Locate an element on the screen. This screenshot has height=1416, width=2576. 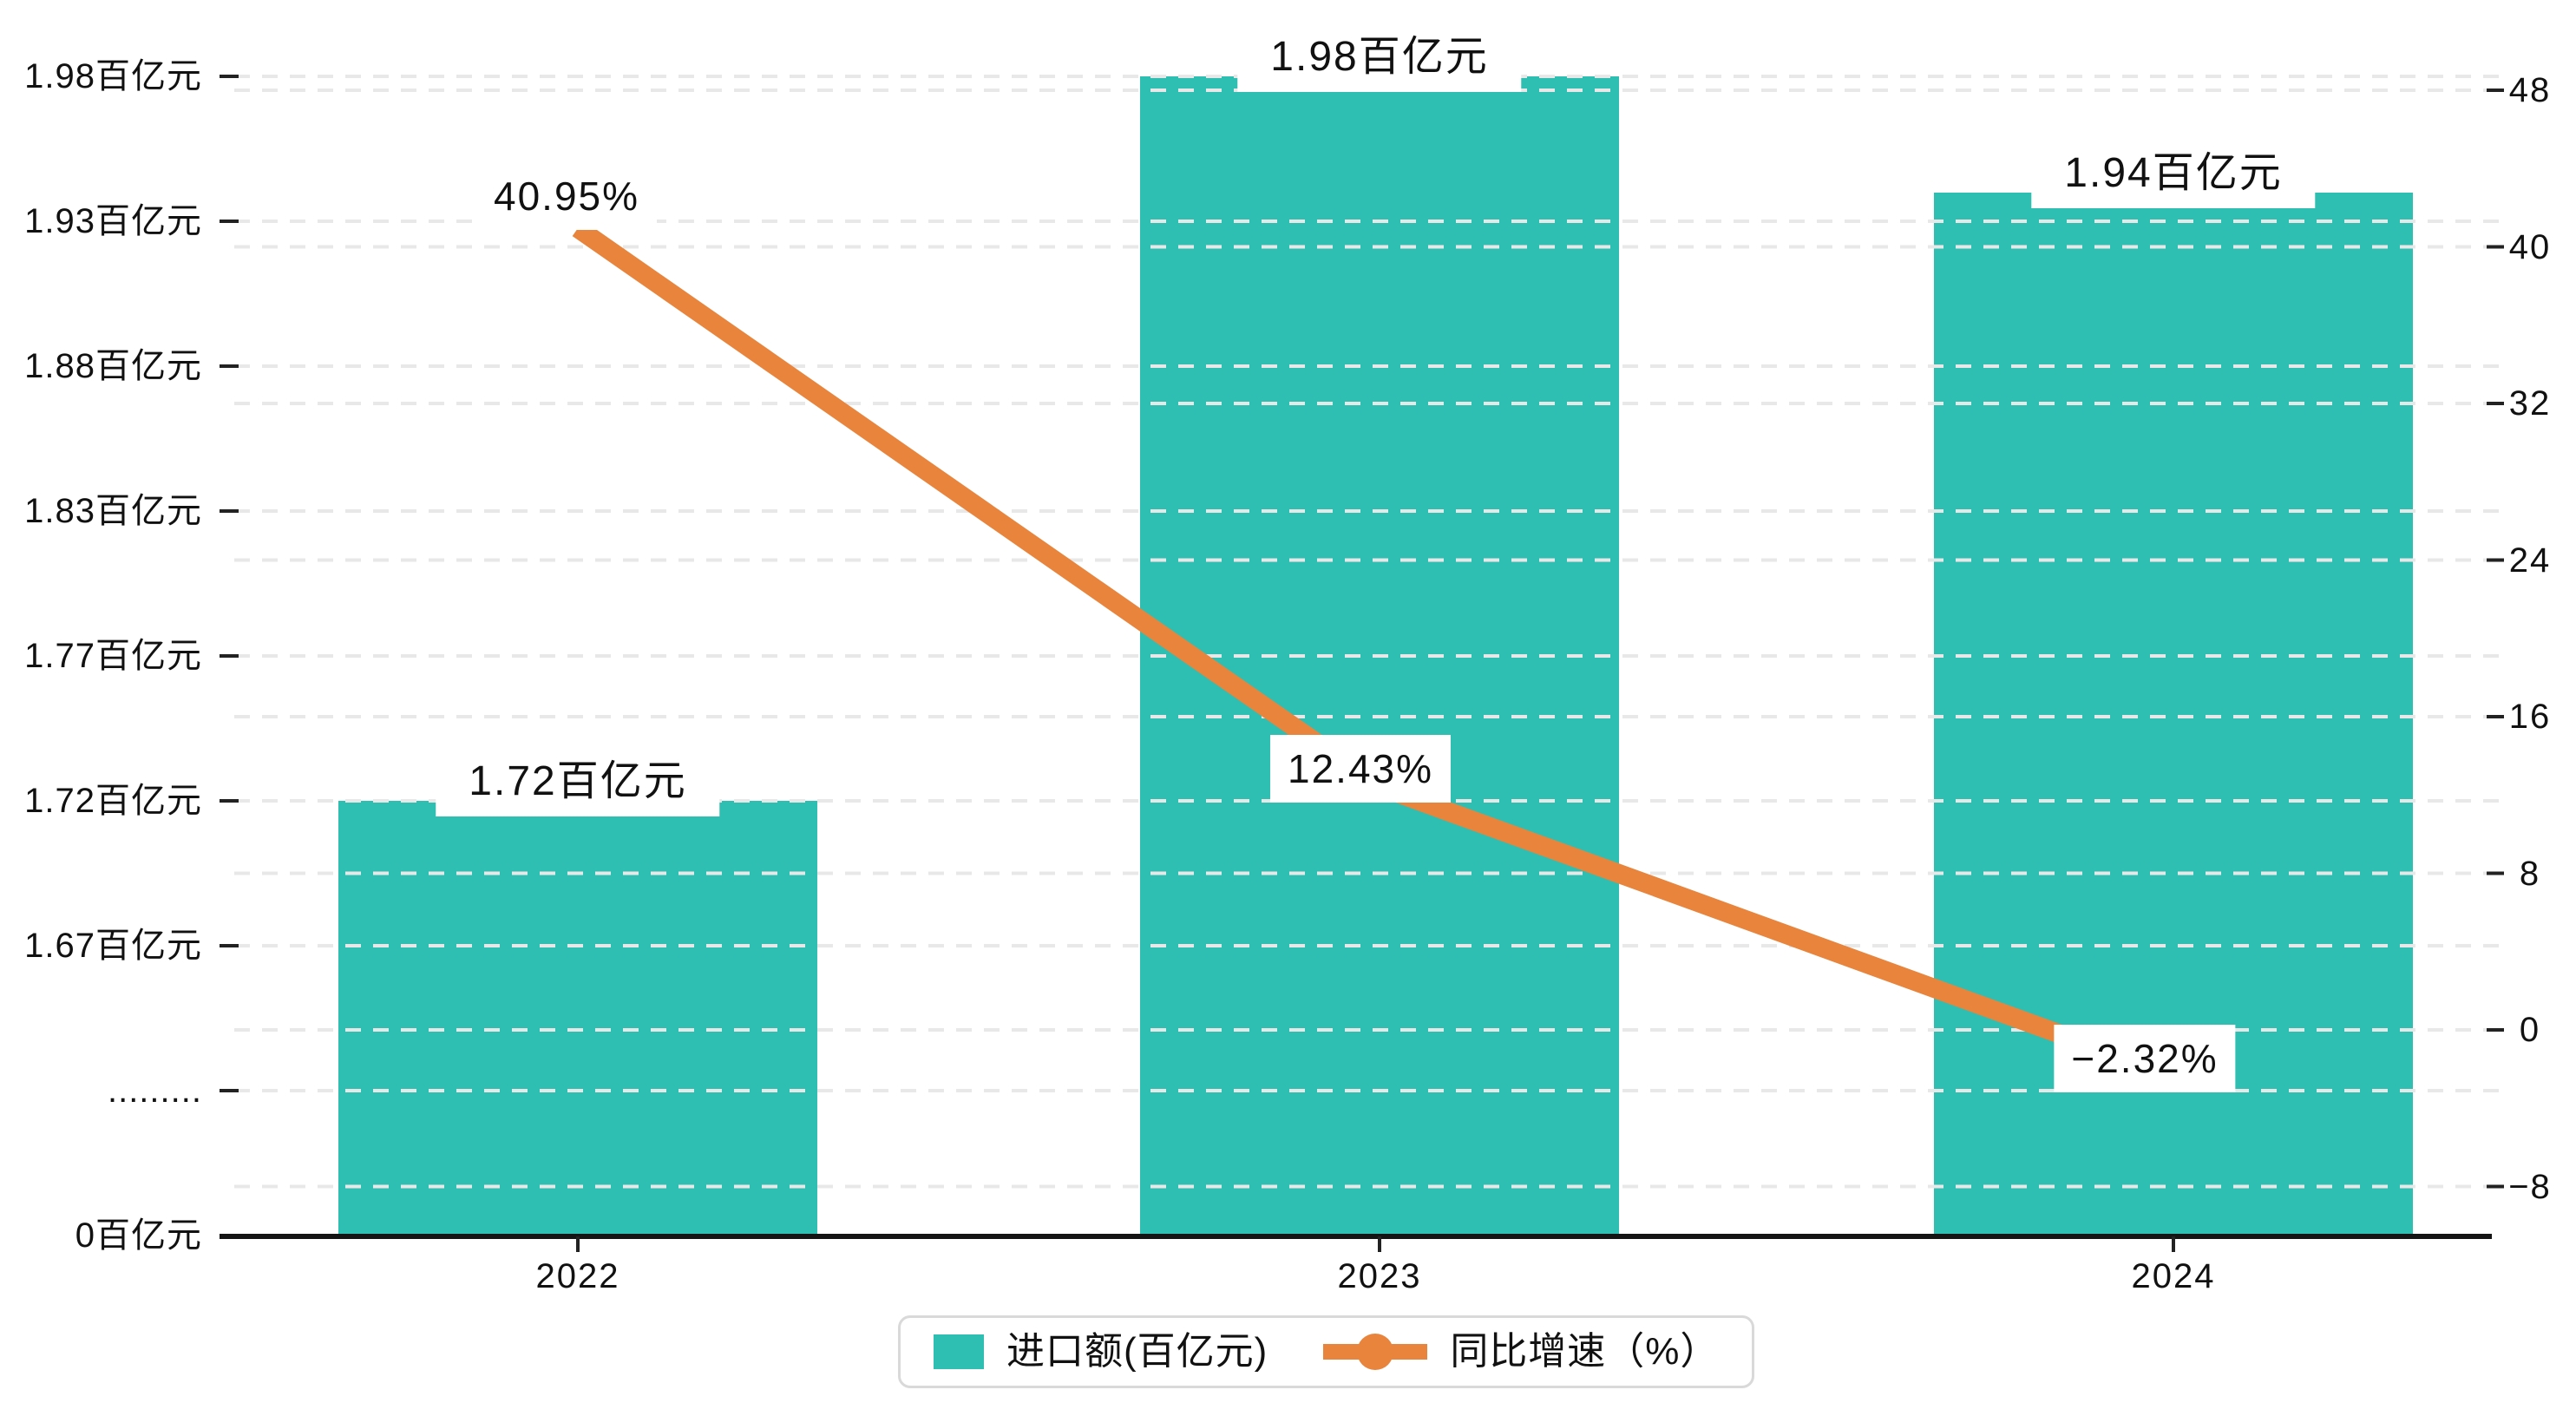
line-value-label-2022: 40.95% is located at coordinates (566, 196).